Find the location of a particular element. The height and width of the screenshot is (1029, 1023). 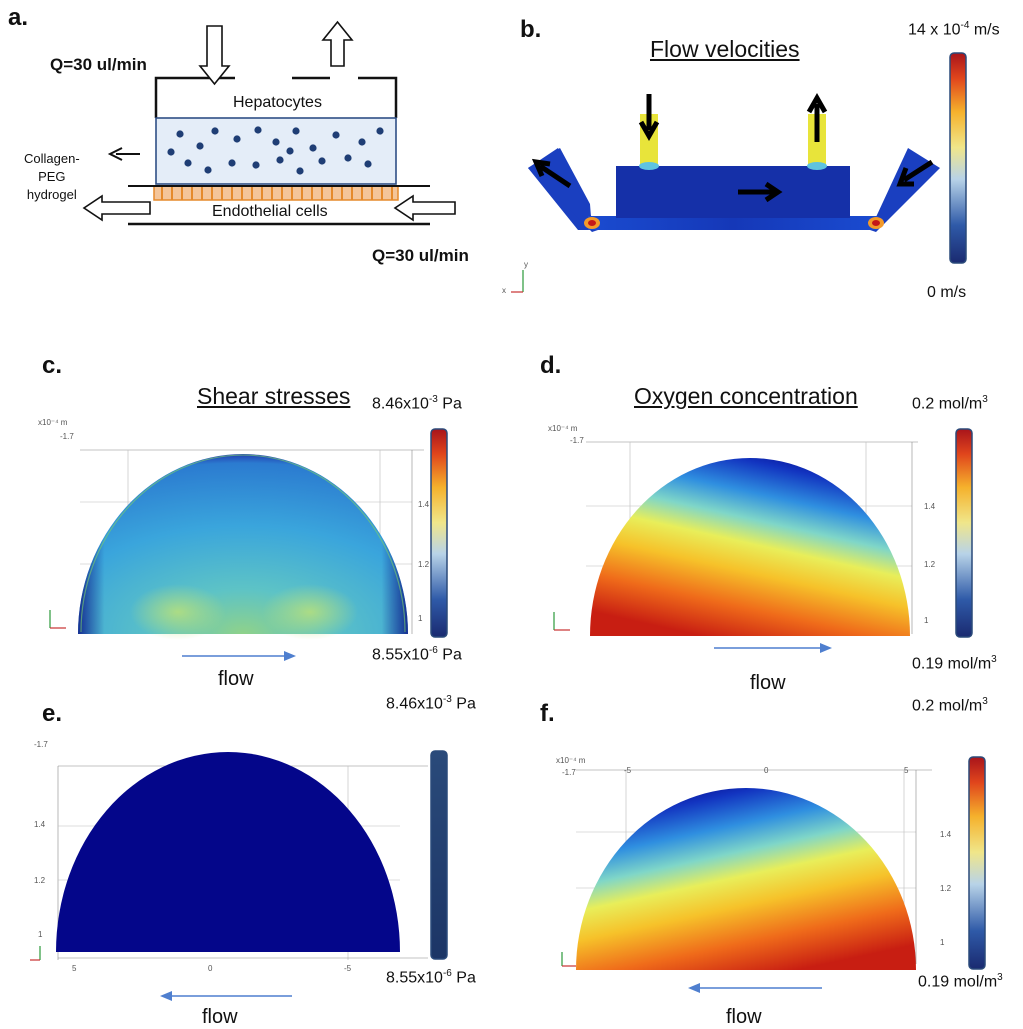

flow-arrow-e is located at coordinates (226, 996).